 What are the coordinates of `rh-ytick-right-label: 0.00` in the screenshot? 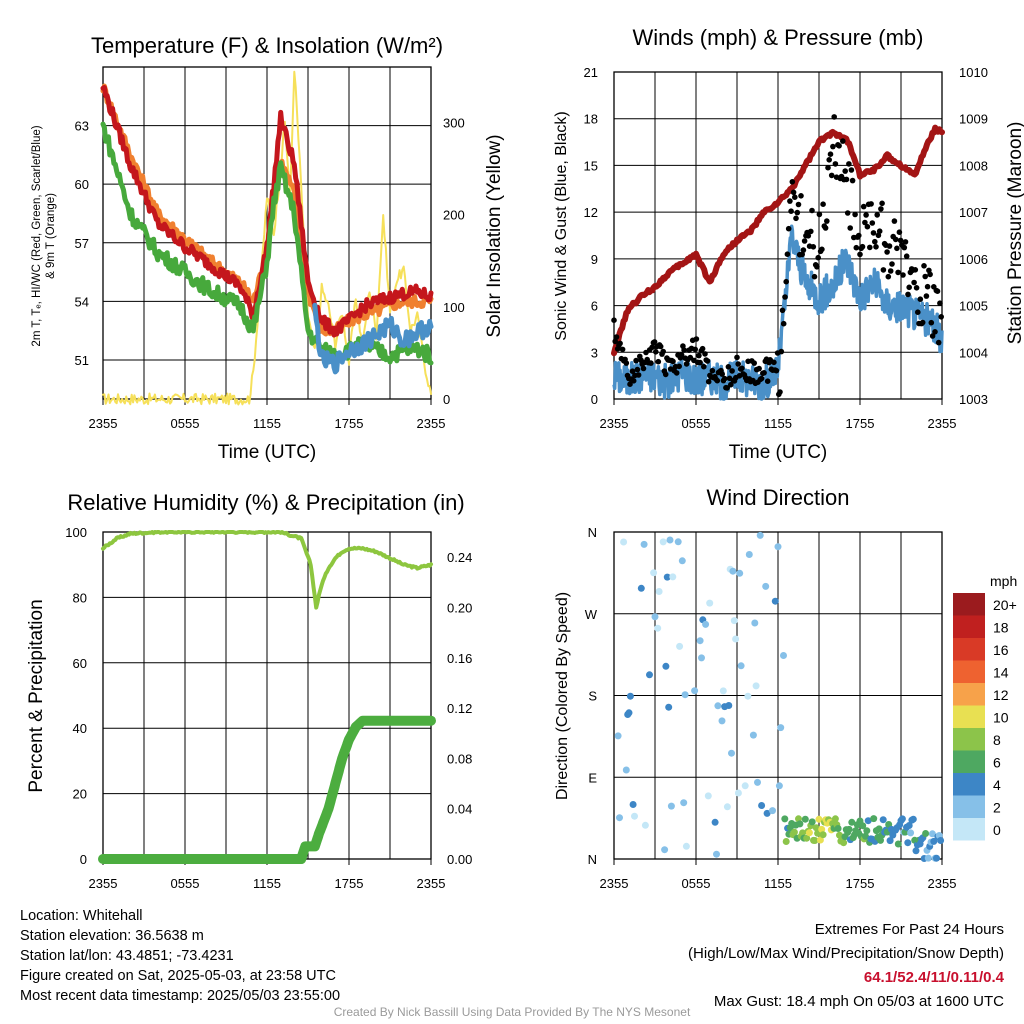 It's located at (459, 859).